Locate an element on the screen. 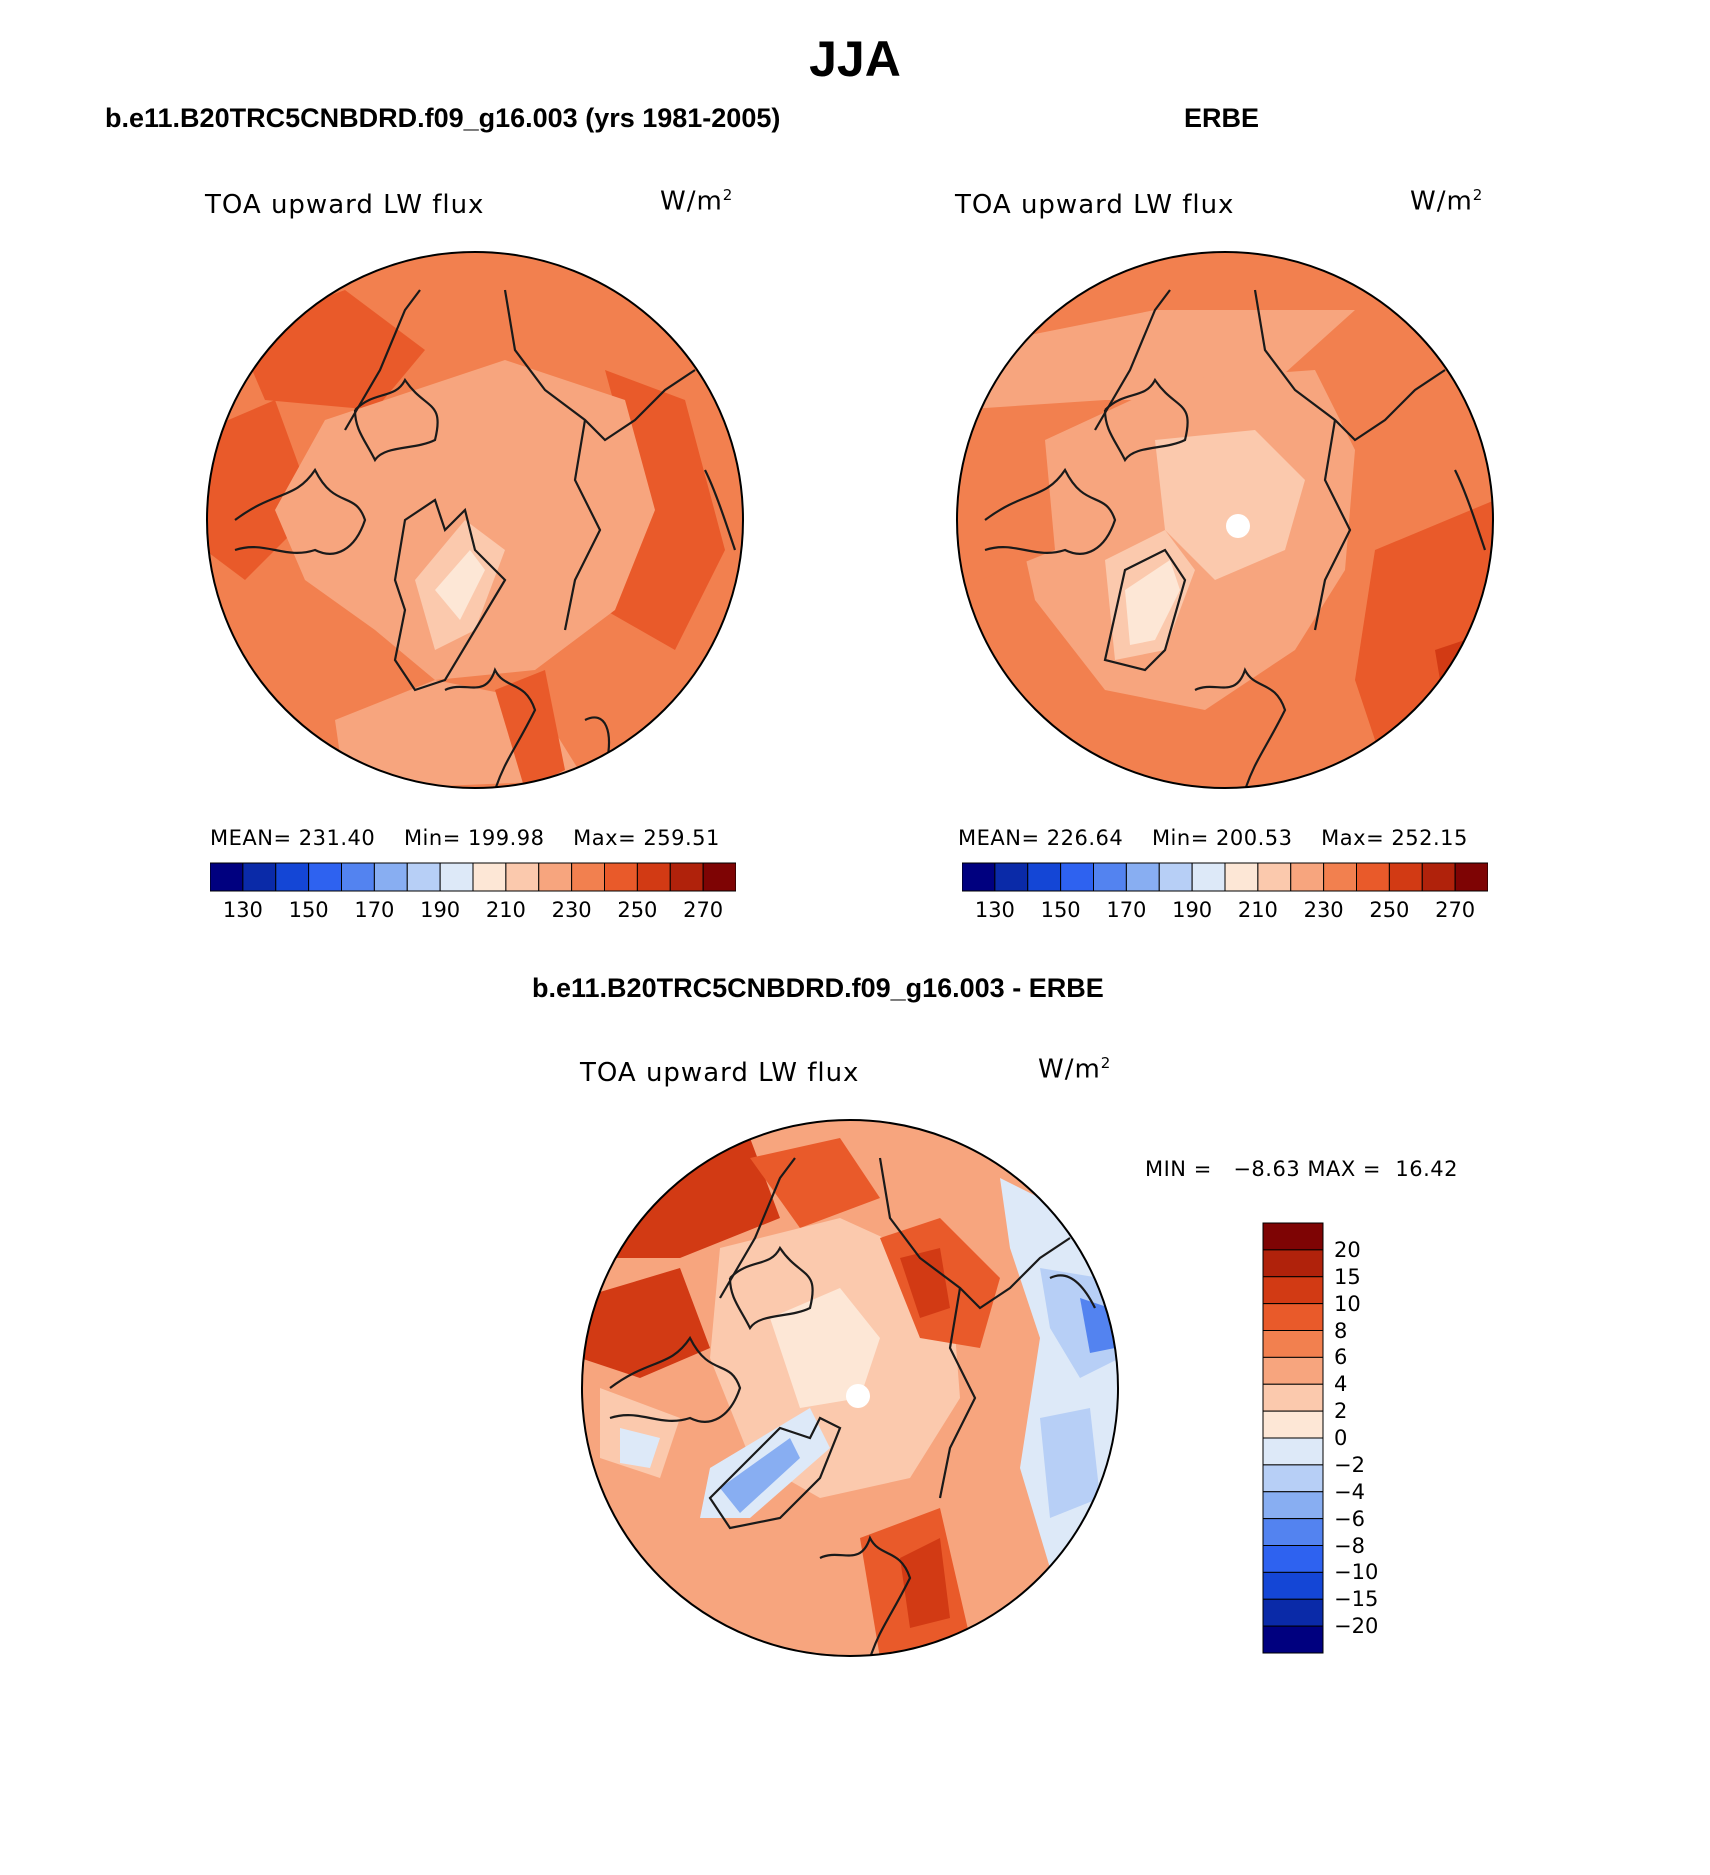  colorbar-tick-label: 0 is located at coordinates (1341, 1438).